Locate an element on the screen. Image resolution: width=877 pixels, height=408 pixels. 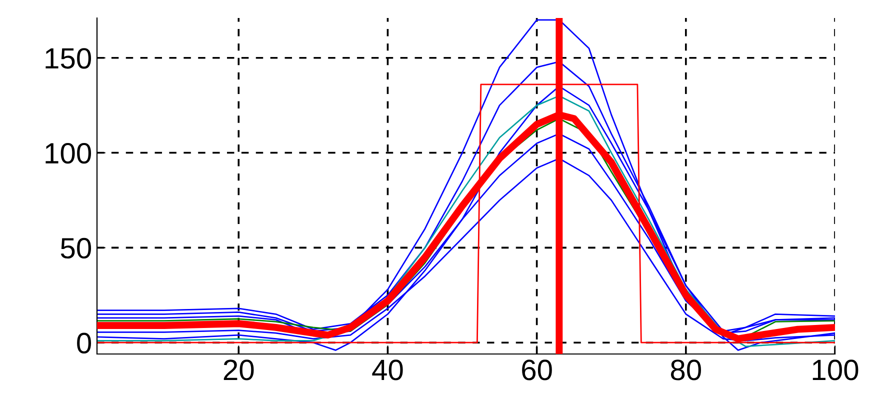
y-tick-label: 0 is located at coordinates (84, 343).